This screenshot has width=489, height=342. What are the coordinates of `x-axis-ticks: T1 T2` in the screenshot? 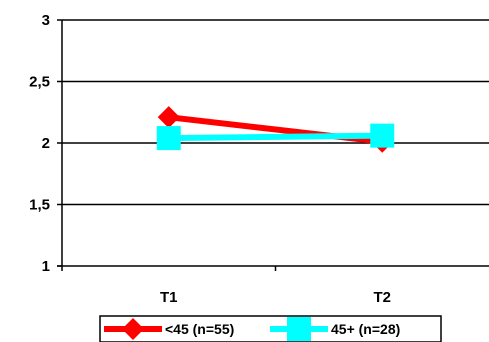 It's located at (275, 286).